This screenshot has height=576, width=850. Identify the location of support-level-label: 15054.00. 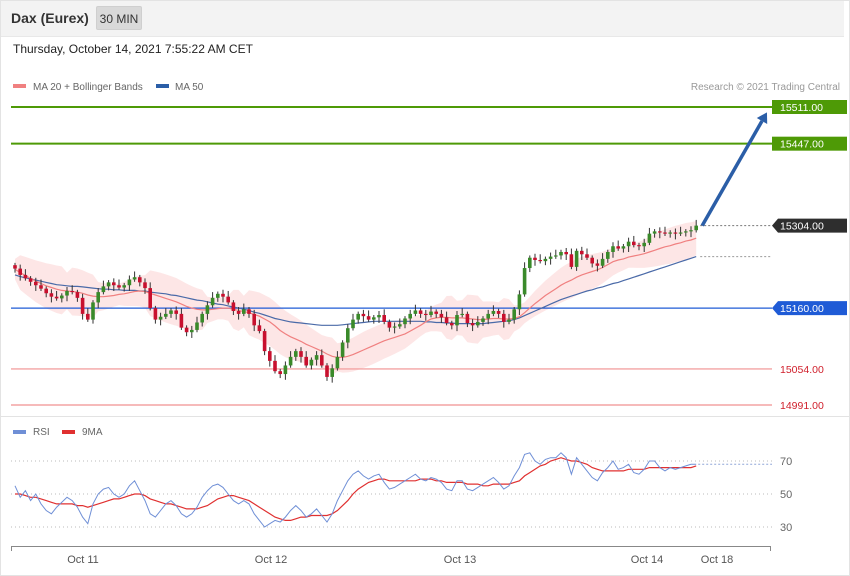
(802, 370).